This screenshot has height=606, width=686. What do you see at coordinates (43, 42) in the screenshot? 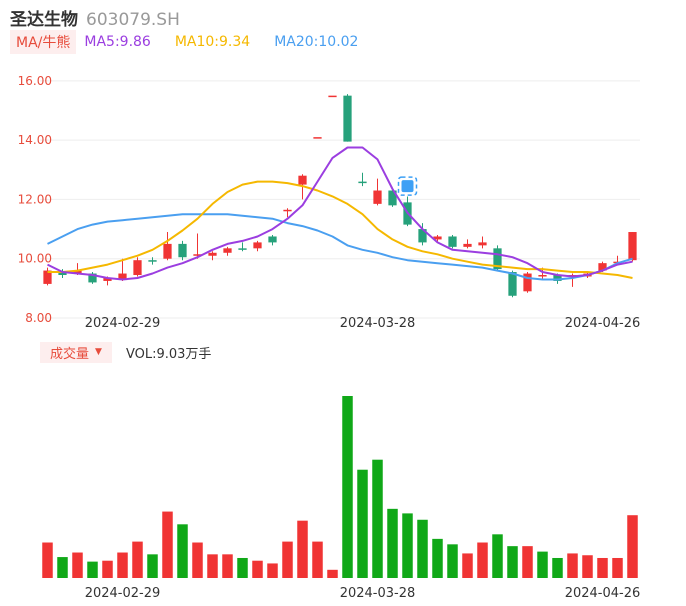
I see `ma-indicator-tag: MA/牛熊` at bounding box center [43, 42].